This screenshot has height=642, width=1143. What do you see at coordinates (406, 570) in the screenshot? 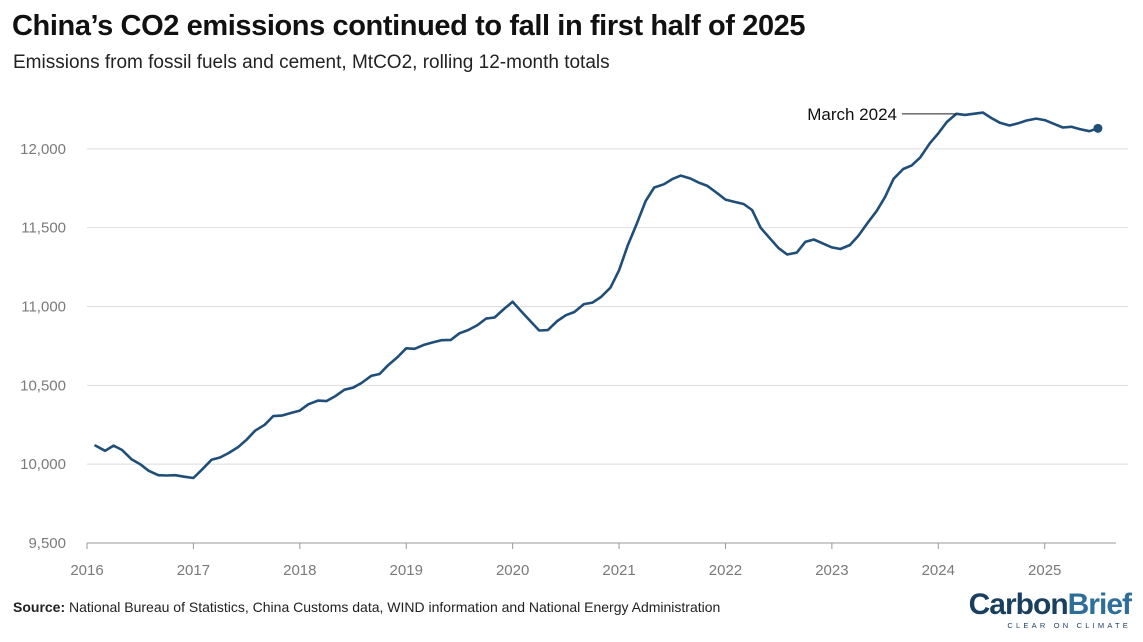
I see `x-tick-label: 2019` at bounding box center [406, 570].